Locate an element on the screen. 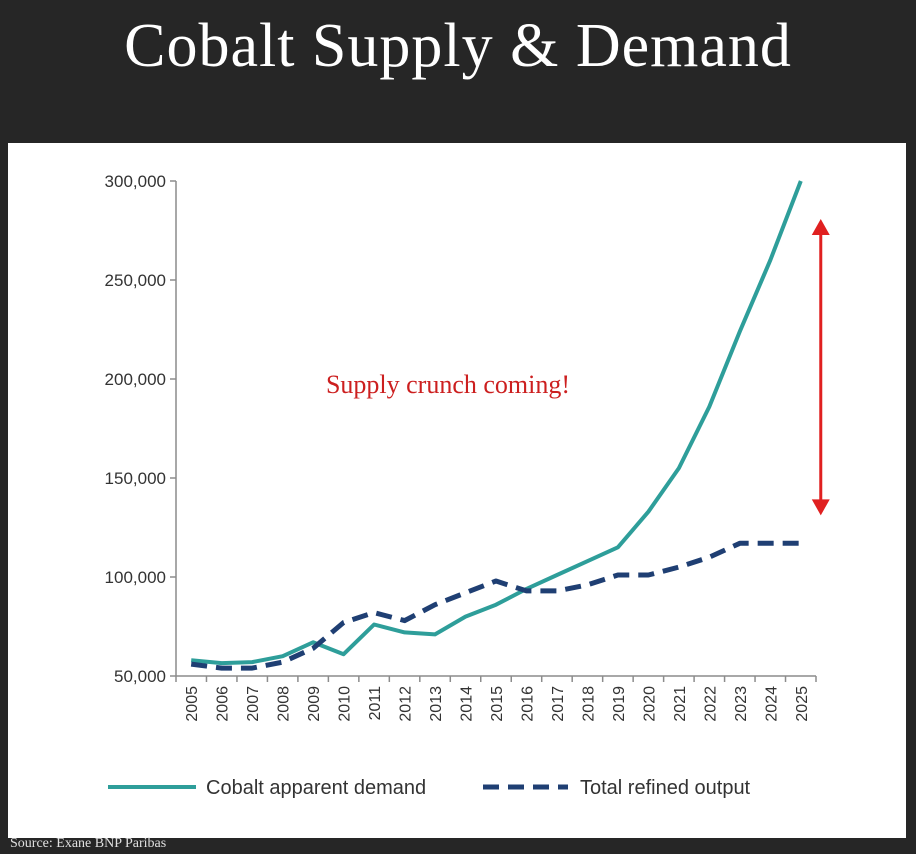  y-tick-label: 250,000 is located at coordinates (135, 280).